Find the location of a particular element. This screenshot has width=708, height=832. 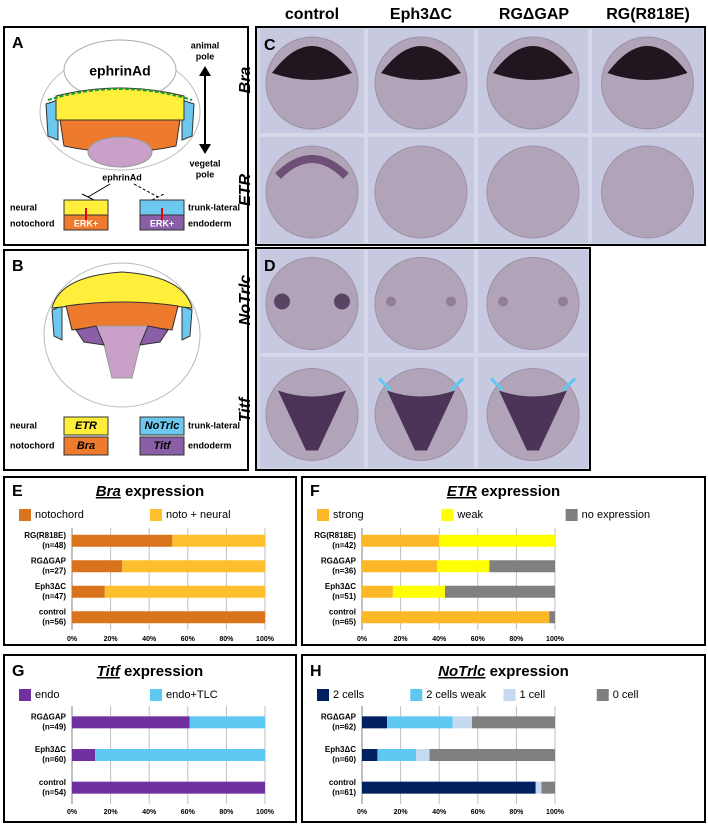

legend-label: endo+TLC is located at coordinates (192, 695).